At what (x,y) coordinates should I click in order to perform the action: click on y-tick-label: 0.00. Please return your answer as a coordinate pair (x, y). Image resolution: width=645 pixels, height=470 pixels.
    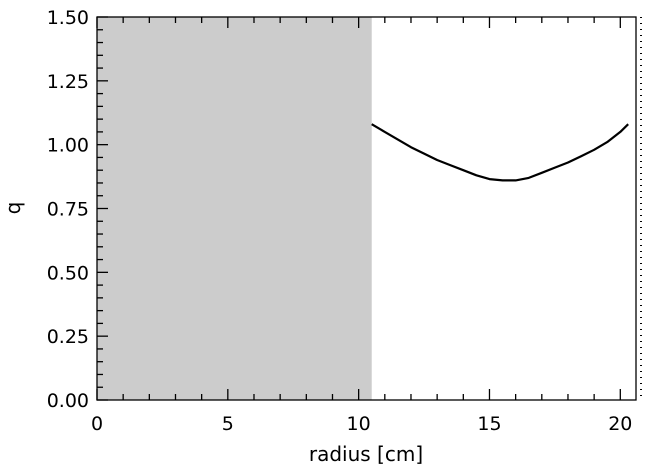
    Looking at the image, I should click on (68, 401).